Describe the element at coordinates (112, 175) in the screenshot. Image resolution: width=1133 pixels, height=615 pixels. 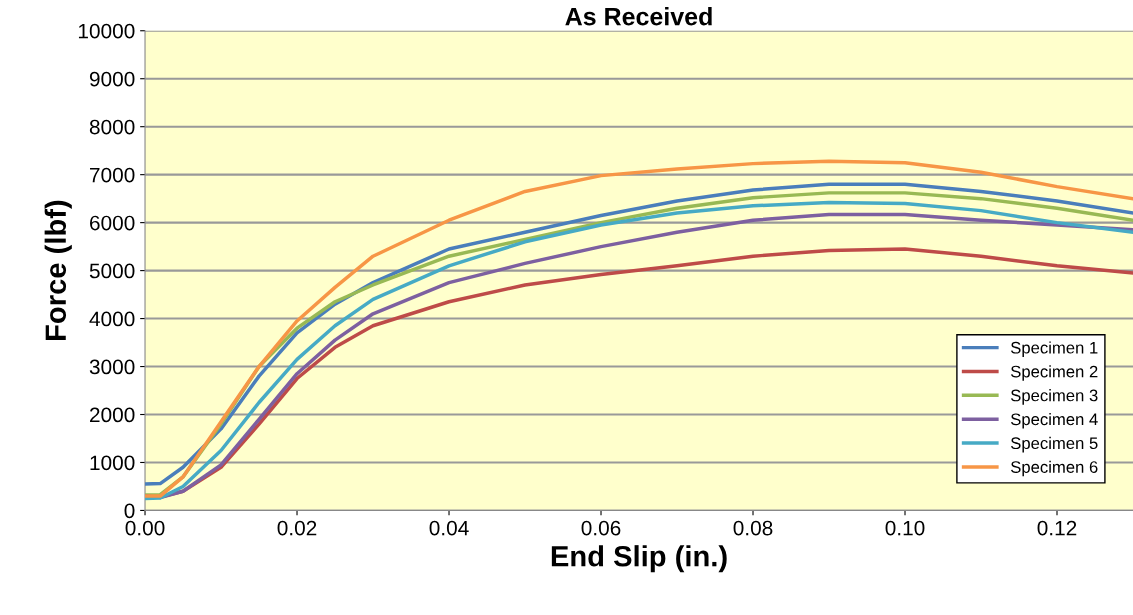
I see `y-tick-label: 7000` at that location.